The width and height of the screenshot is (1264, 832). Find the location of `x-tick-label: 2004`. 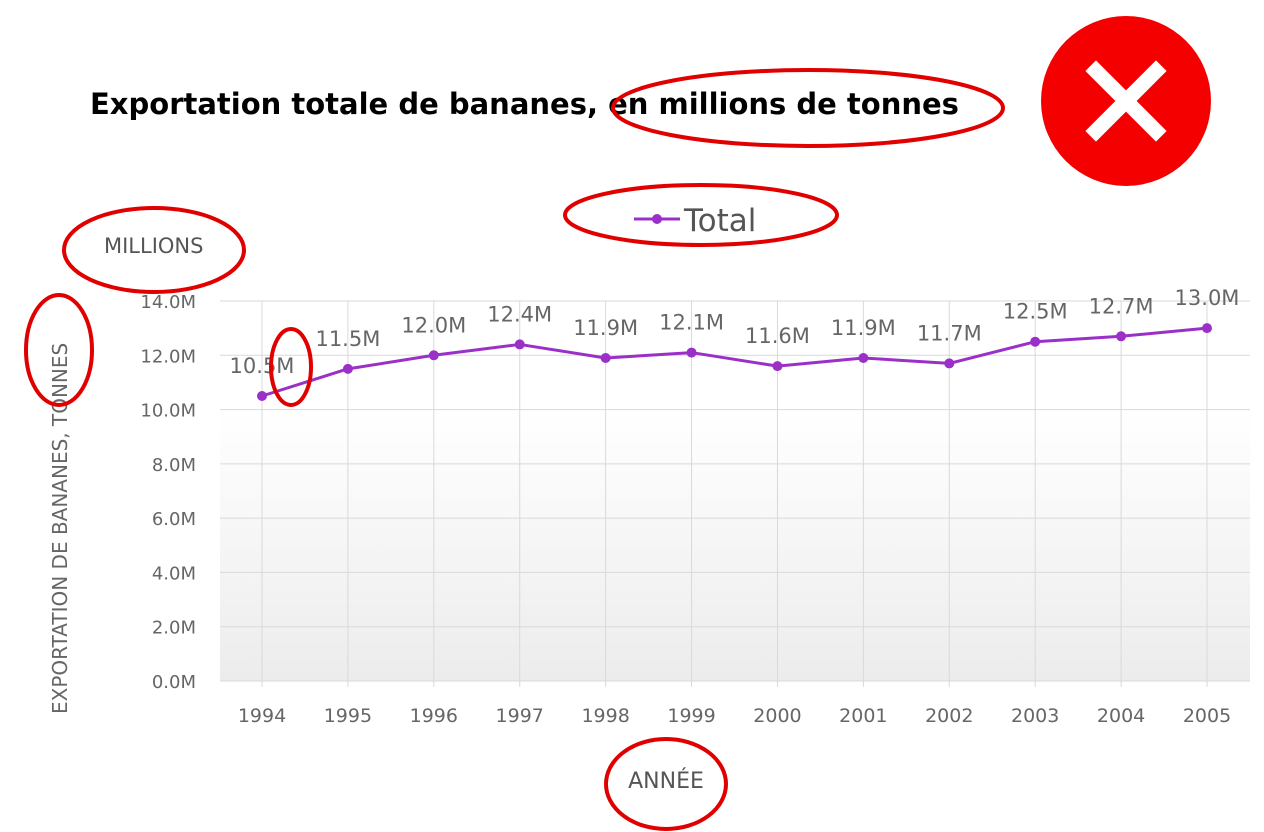

x-tick-label: 2004 is located at coordinates (1121, 716).